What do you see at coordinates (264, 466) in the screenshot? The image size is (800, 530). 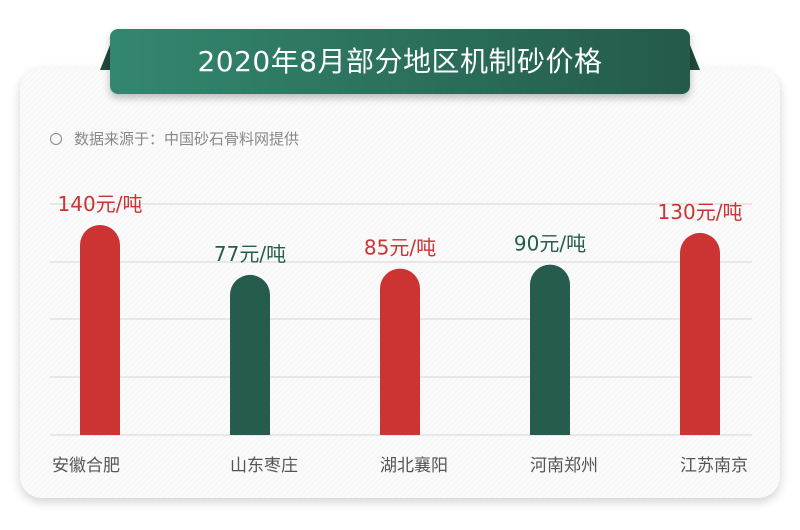 I see `category-label: 山东枣庄` at bounding box center [264, 466].